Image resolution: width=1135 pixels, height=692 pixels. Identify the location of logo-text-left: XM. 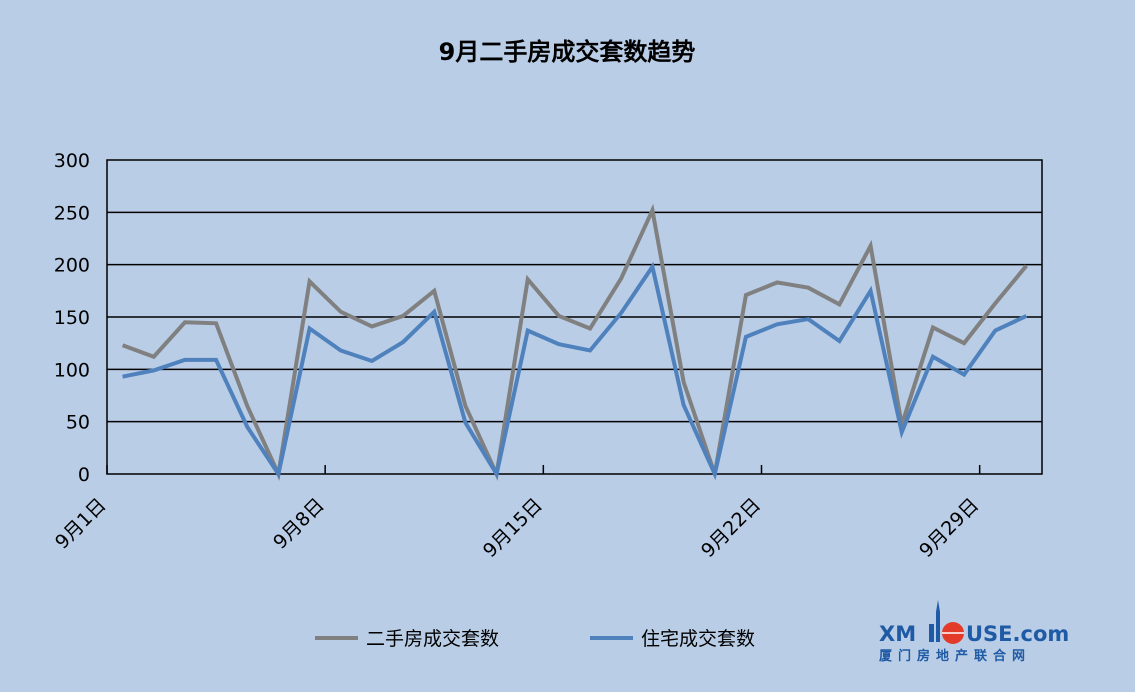
(897, 634).